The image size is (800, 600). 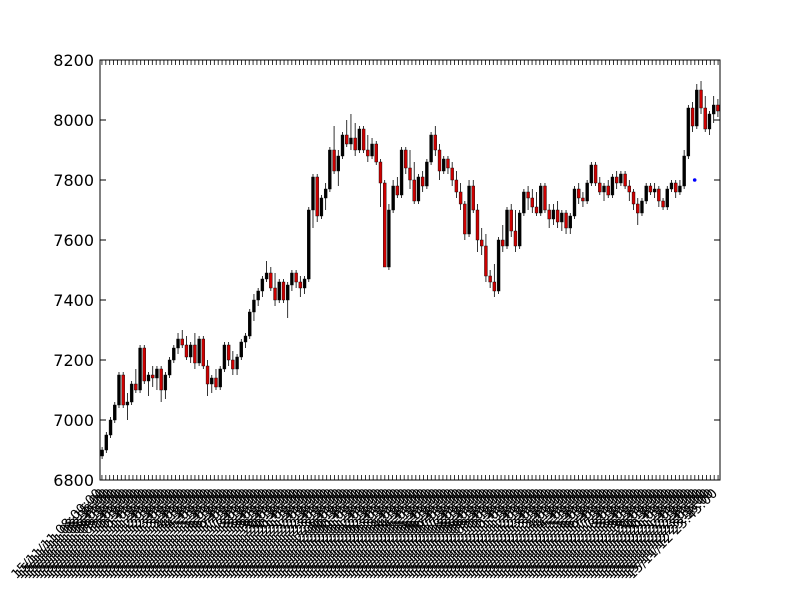 What do you see at coordinates (73, 60) in the screenshot?
I see `y-tick-label: 8200` at bounding box center [73, 60].